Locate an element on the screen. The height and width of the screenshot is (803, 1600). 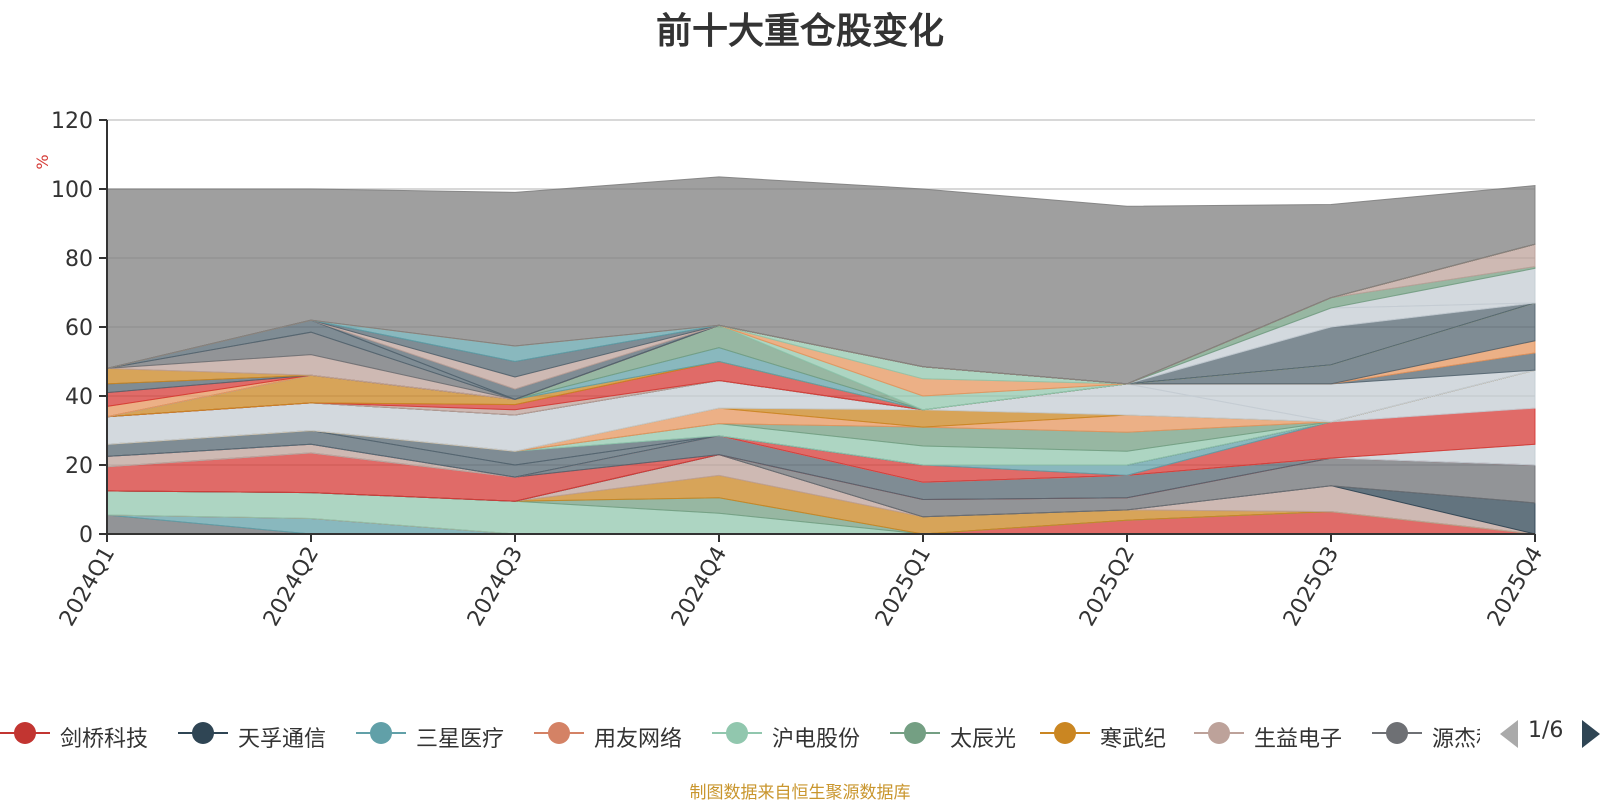
legend-item: 生益电子 is located at coordinates (1284, 734).